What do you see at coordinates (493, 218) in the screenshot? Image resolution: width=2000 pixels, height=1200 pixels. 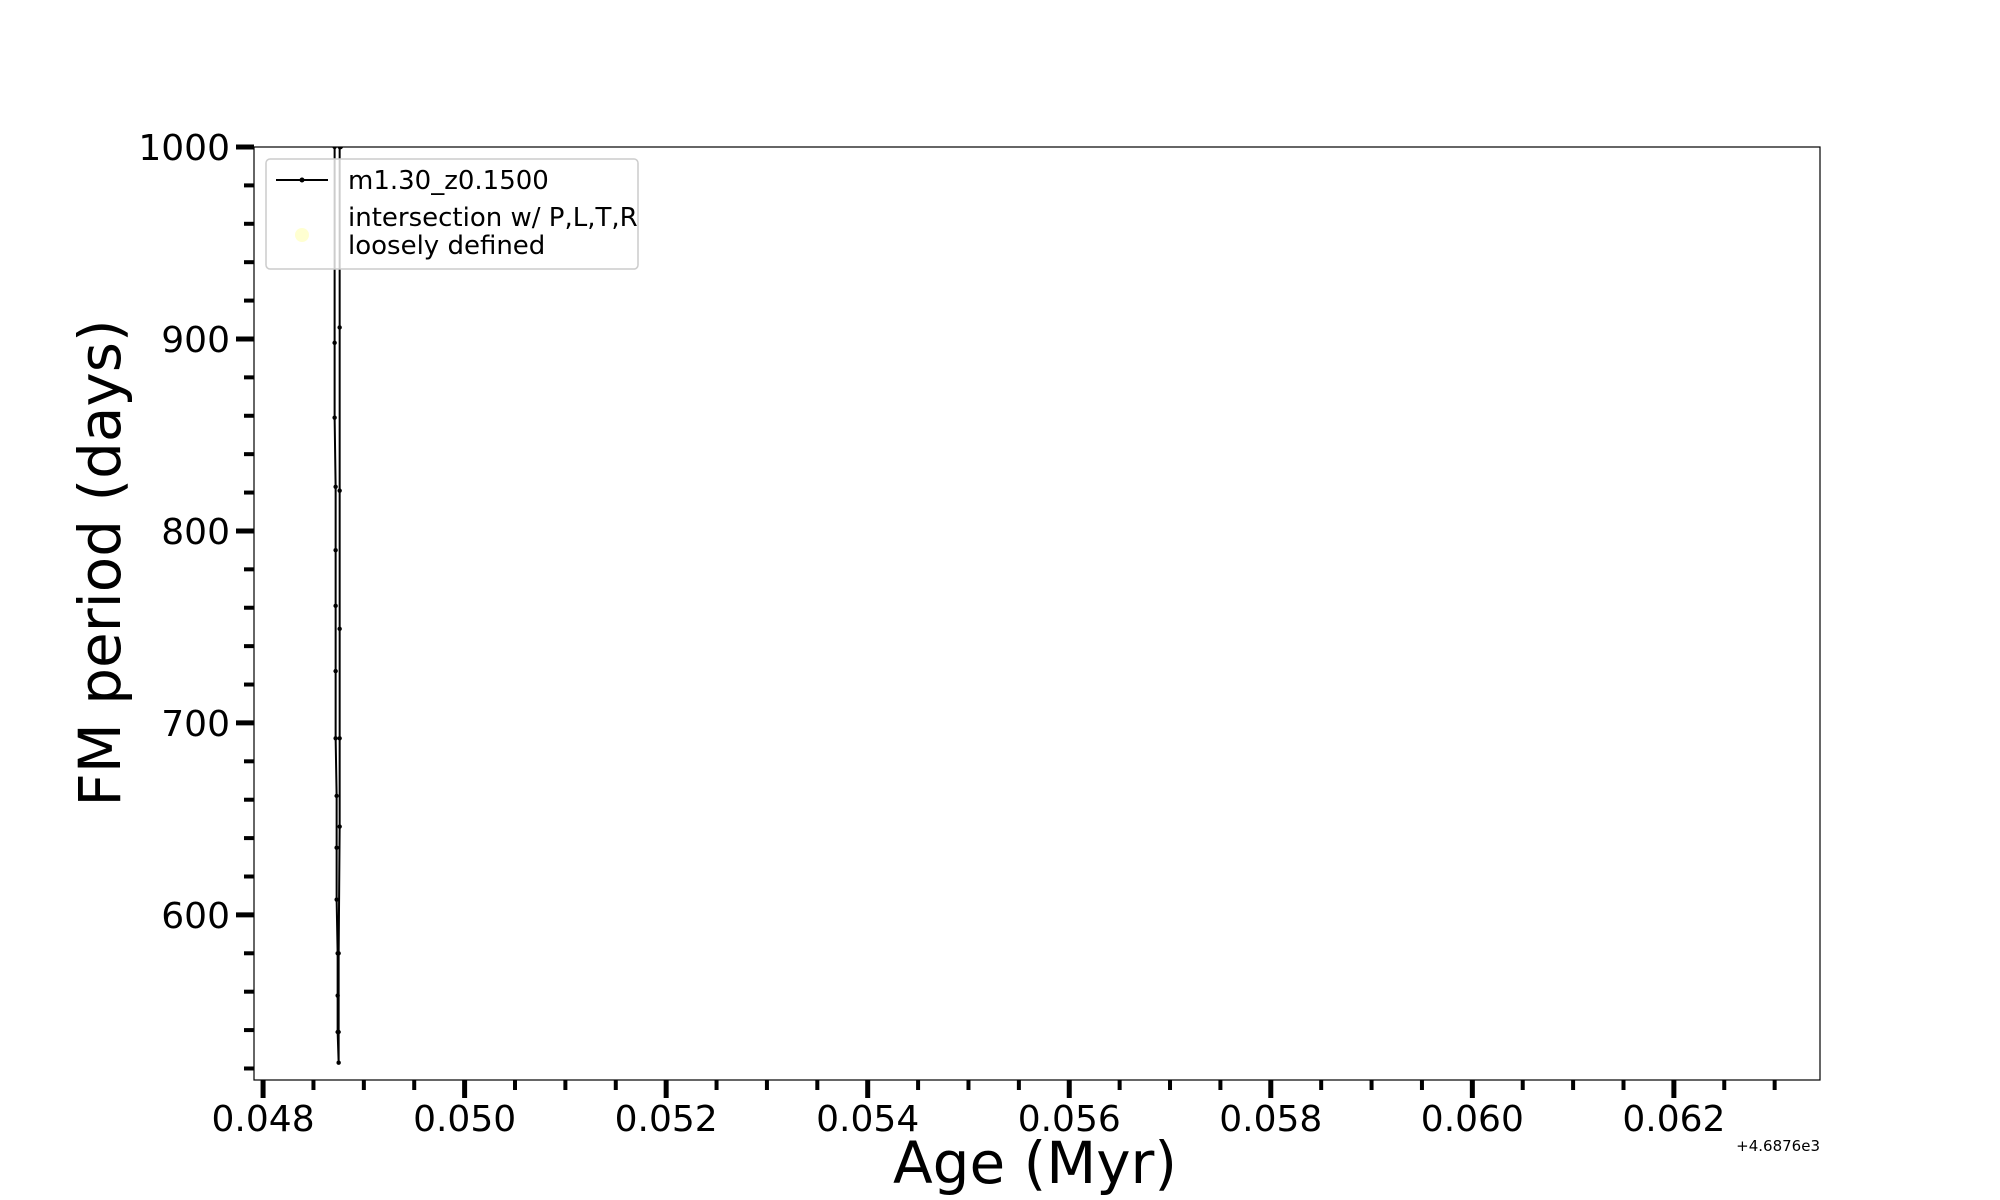 I see `legend-label: intersection w/ P,L,T,R` at bounding box center [493, 218].